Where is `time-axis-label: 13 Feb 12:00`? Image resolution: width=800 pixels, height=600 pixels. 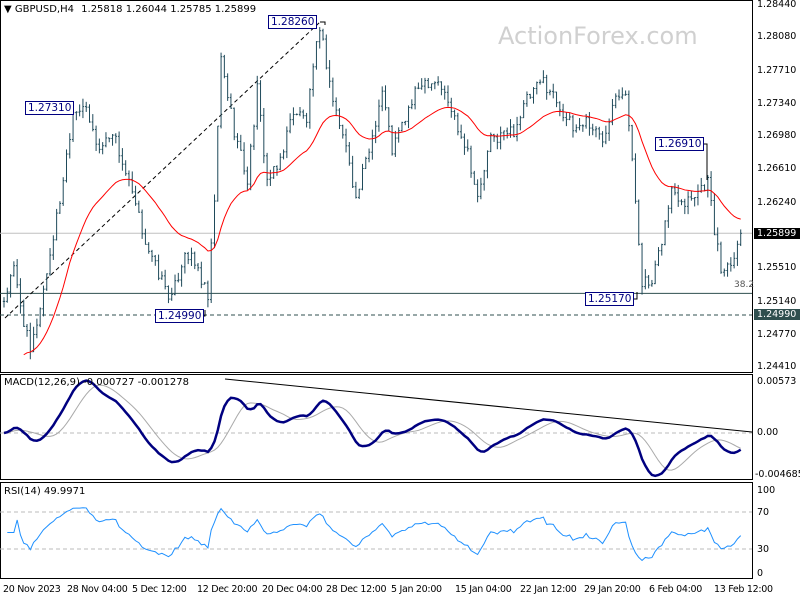 time-axis-label: 13 Feb 12:00 is located at coordinates (743, 589).